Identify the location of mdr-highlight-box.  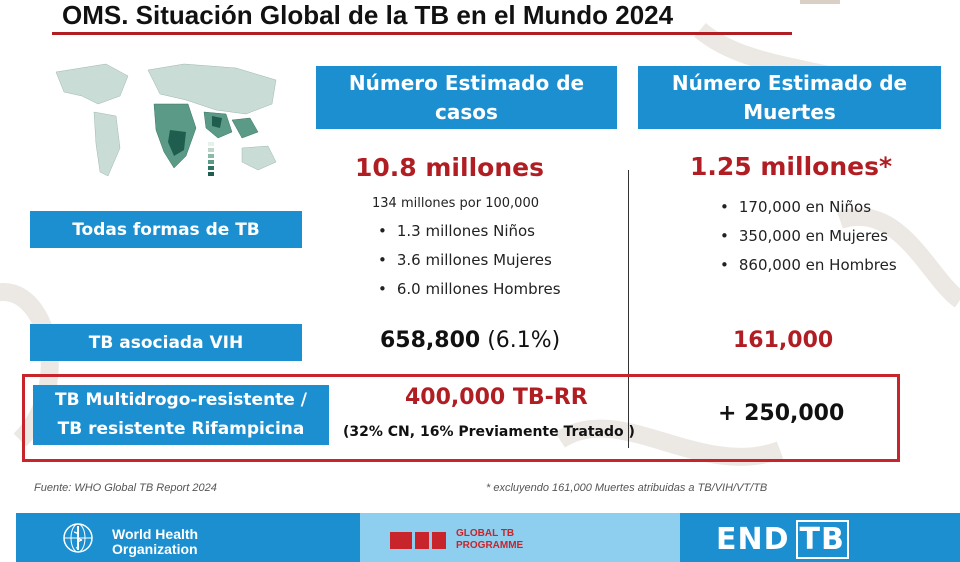
(461, 418).